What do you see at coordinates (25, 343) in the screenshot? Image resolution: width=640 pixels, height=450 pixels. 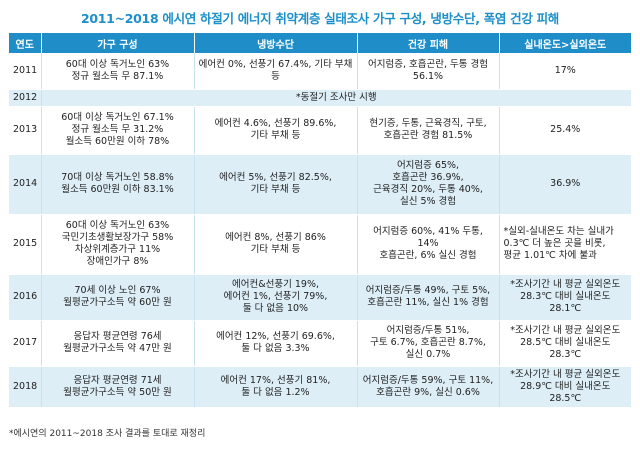 I see `cell-year: 2017` at bounding box center [25, 343].